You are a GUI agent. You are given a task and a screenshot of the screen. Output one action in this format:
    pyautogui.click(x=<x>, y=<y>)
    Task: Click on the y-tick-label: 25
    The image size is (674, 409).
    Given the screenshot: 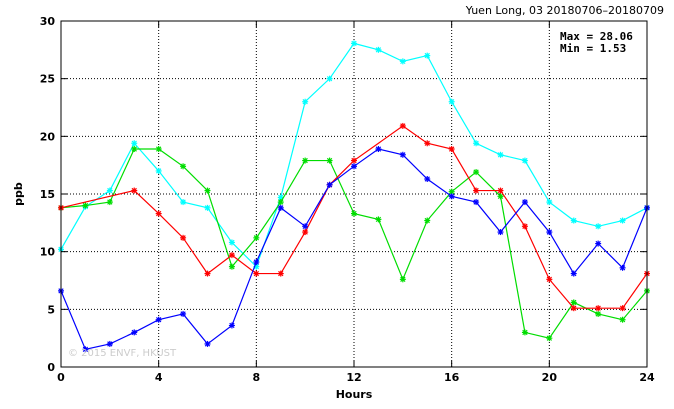 What is the action you would take?
    pyautogui.click(x=47, y=79)
    